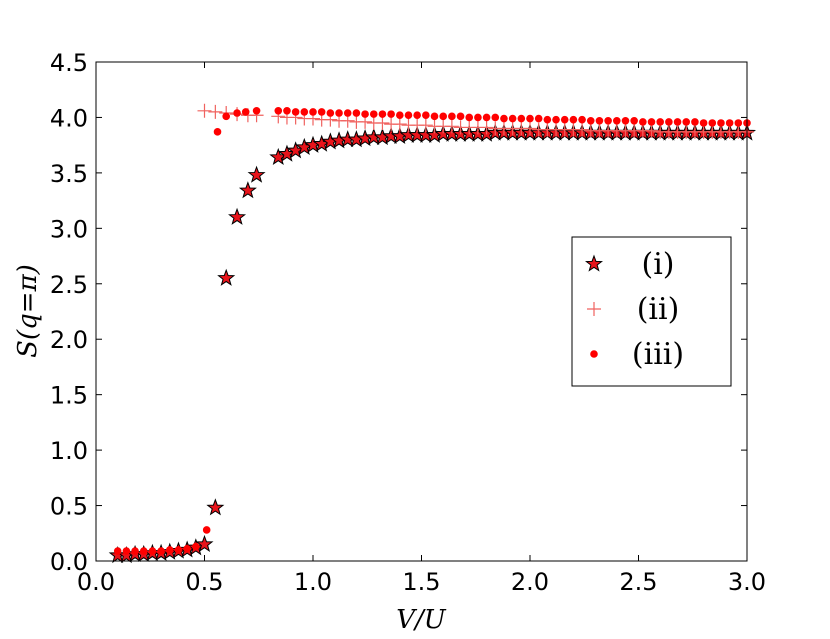 The height and width of the screenshot is (639, 830). Describe the element at coordinates (69, 562) in the screenshot. I see `y-tick-label: 0.0` at that location.